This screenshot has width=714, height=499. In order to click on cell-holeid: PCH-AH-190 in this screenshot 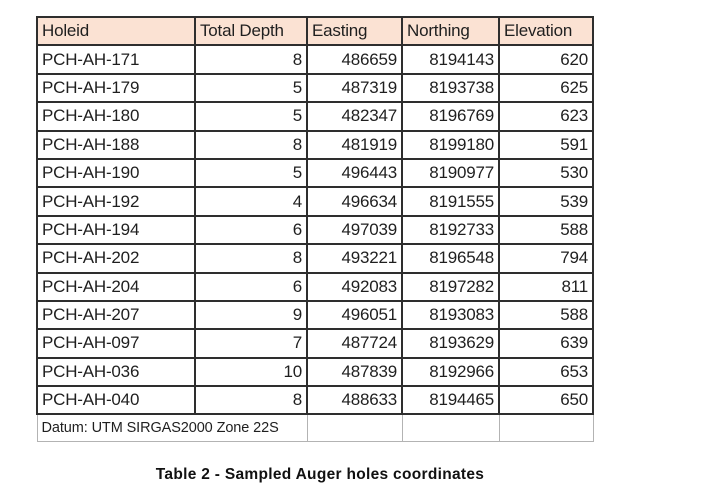, I will do `click(116, 173)`.